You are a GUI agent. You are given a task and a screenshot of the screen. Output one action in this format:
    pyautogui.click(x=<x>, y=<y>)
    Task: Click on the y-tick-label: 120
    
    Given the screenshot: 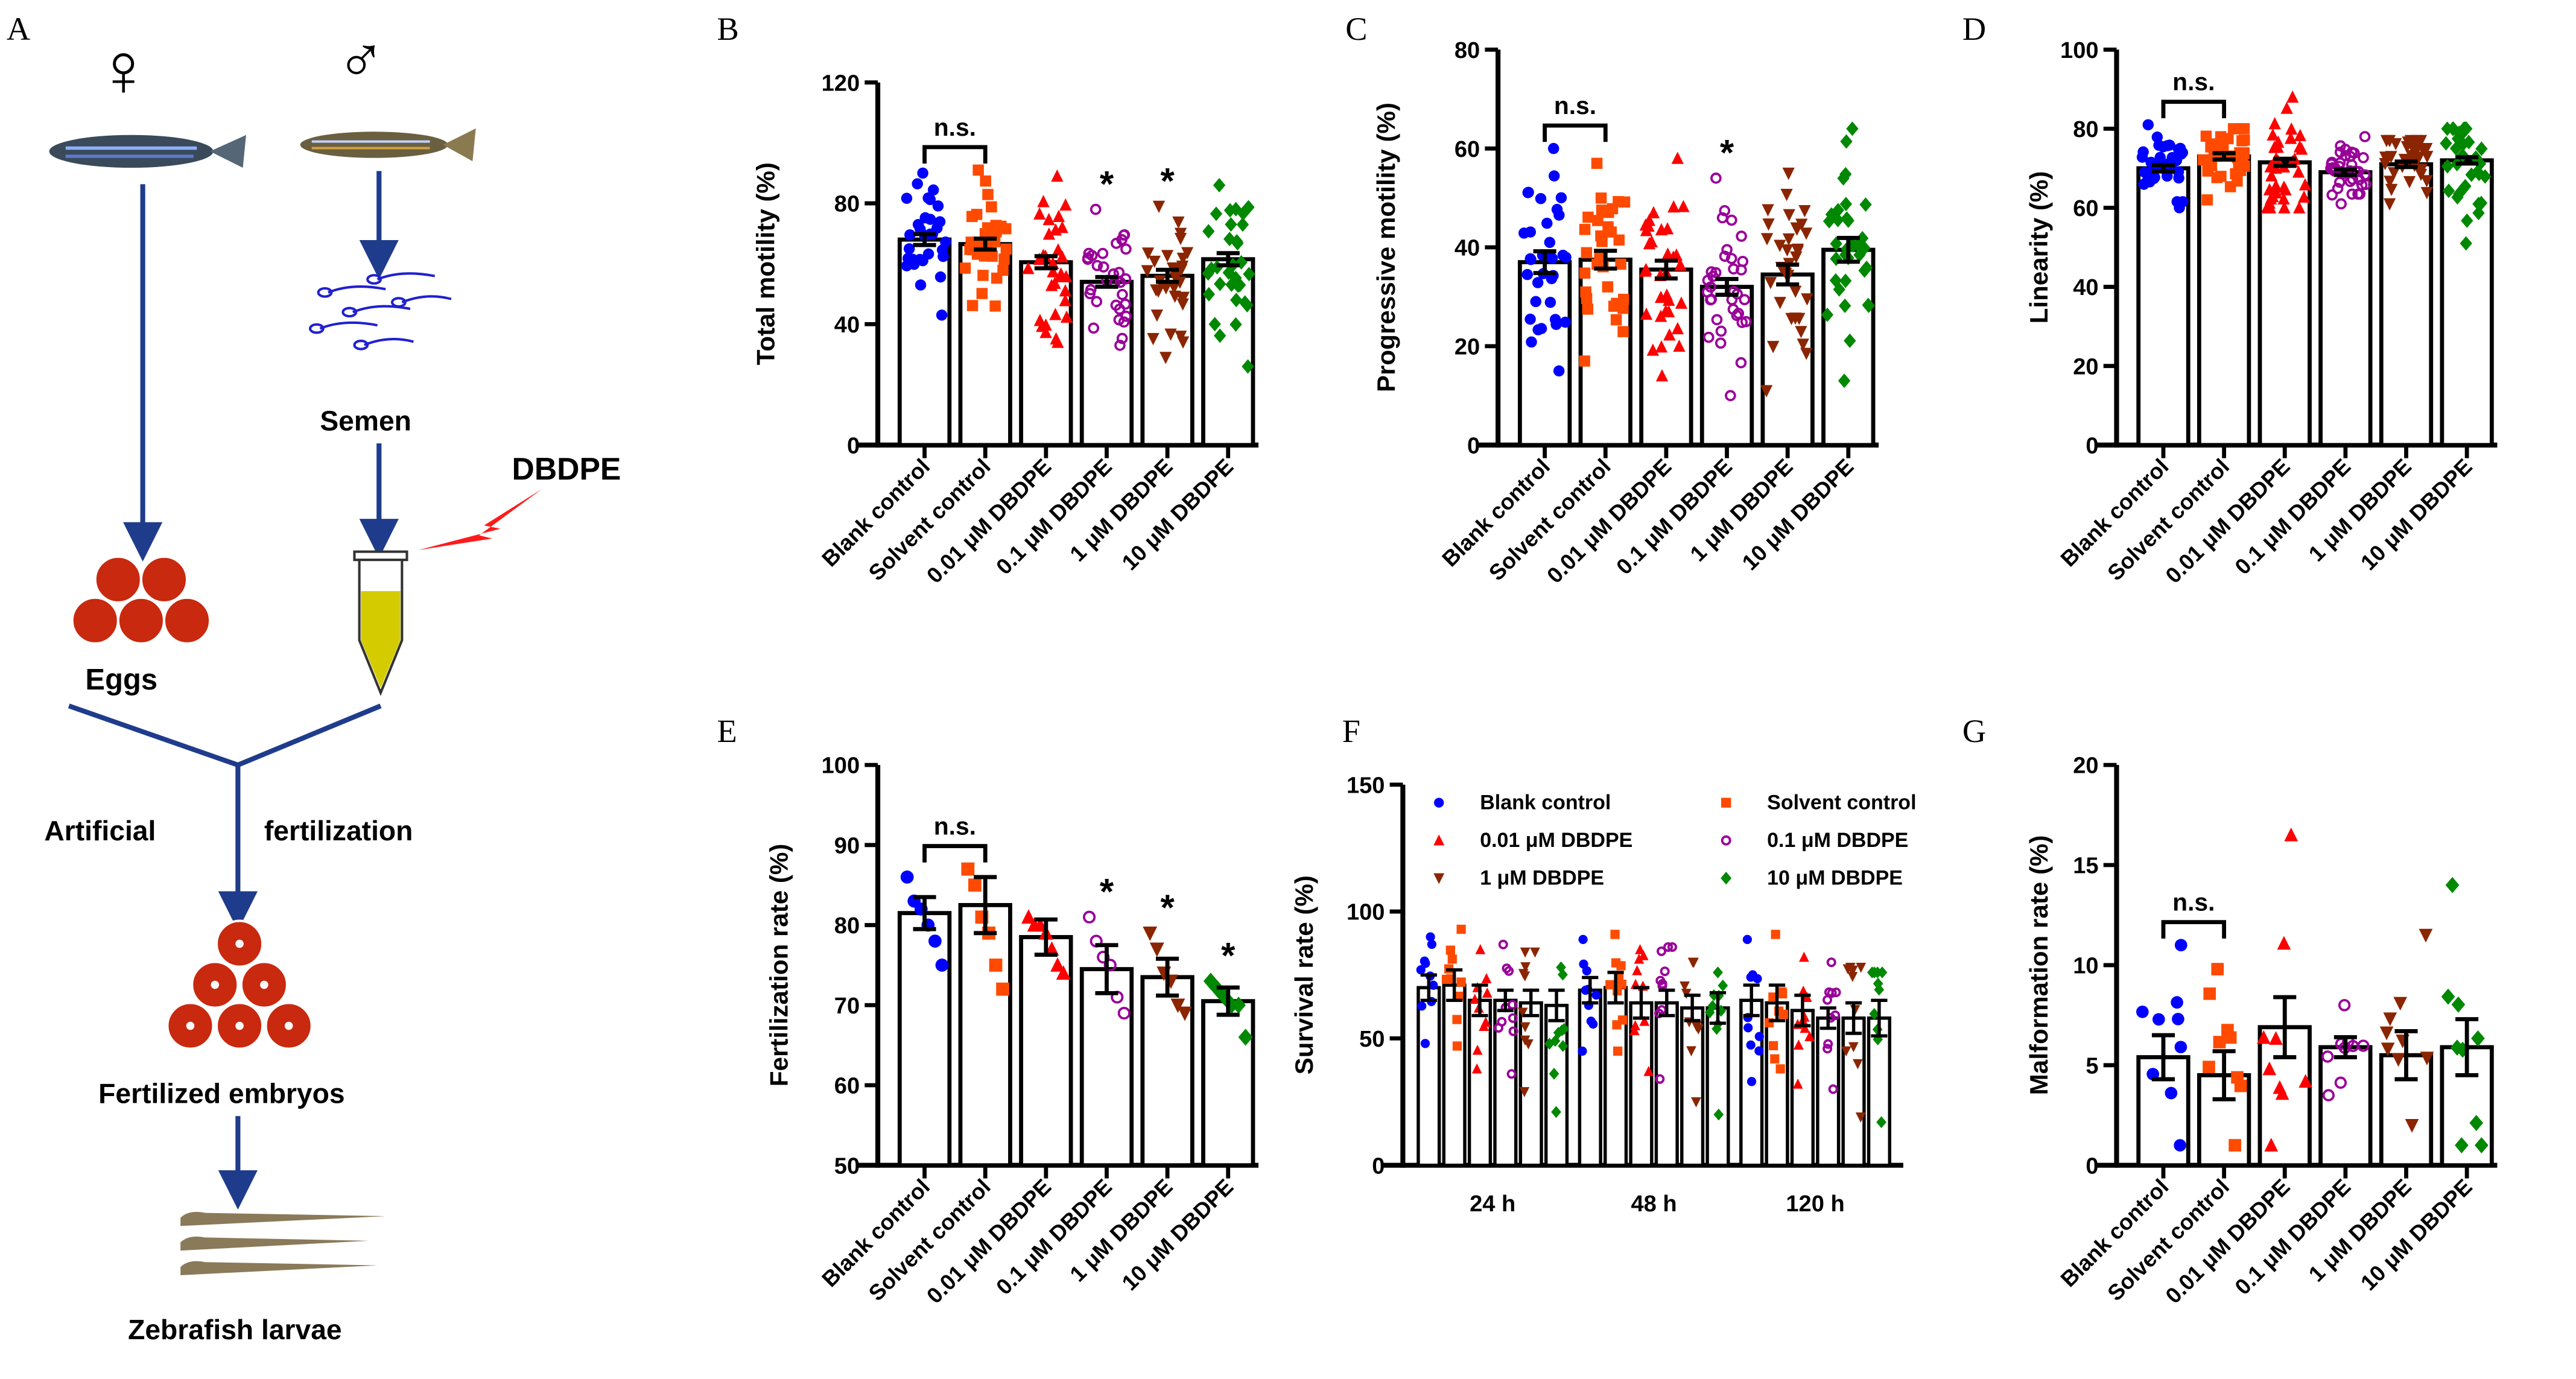 What is the action you would take?
    pyautogui.click(x=841, y=83)
    